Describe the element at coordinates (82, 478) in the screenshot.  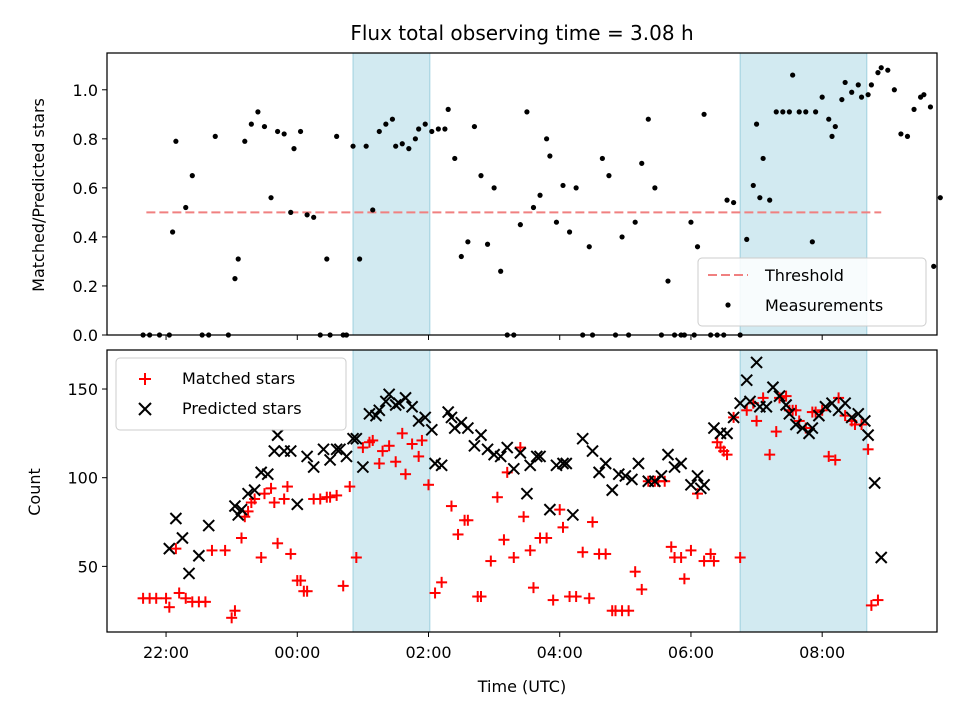
I see `y-tick-label: 100` at that location.